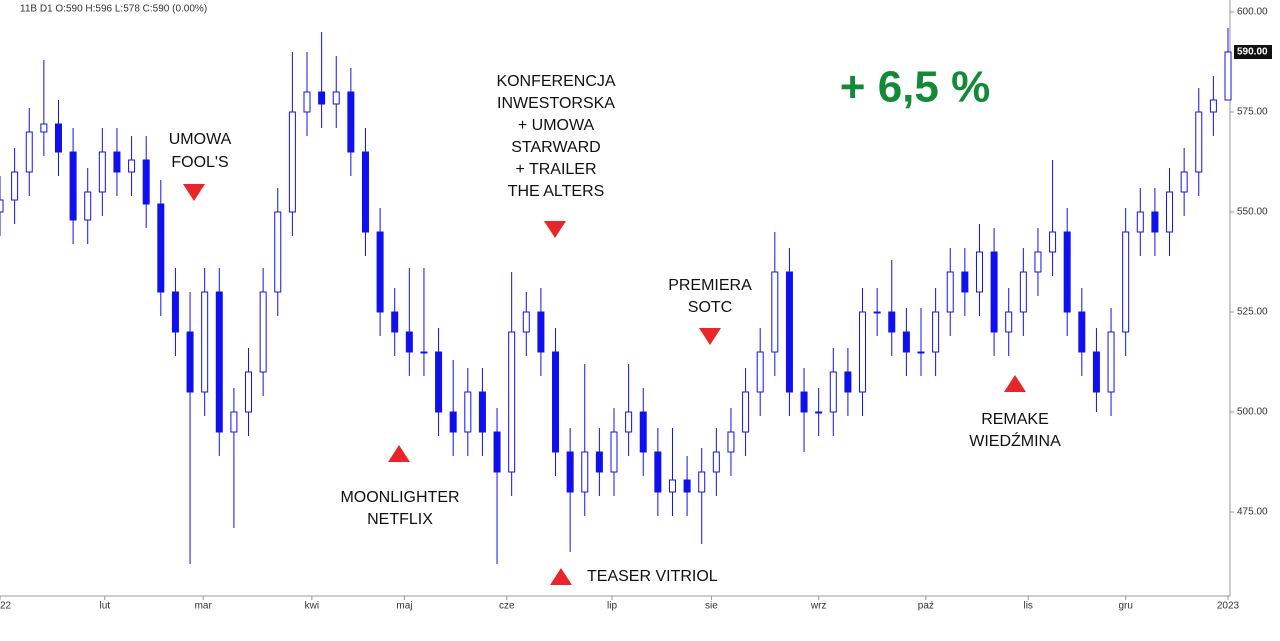 The width and height of the screenshot is (1280, 641). I want to click on last-price-label: 590.00, so click(1252, 52).